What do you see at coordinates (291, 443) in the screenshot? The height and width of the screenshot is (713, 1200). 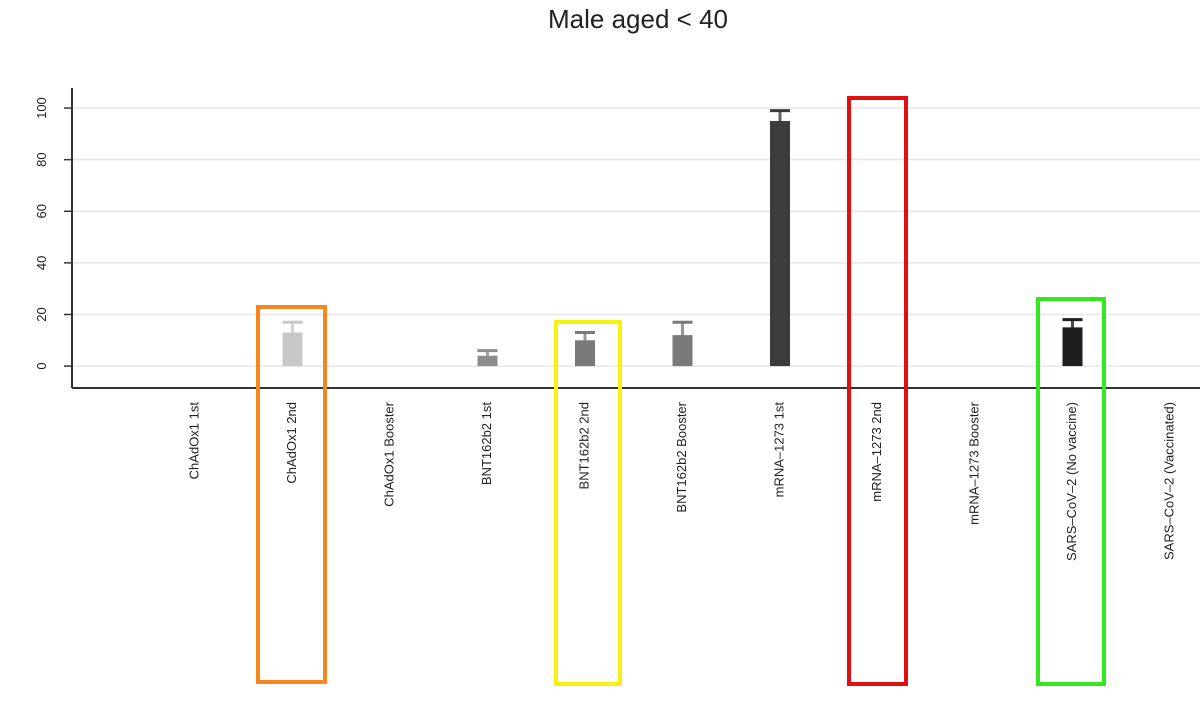 I see `x-tick-label: ChAdOx1 2nd` at bounding box center [291, 443].